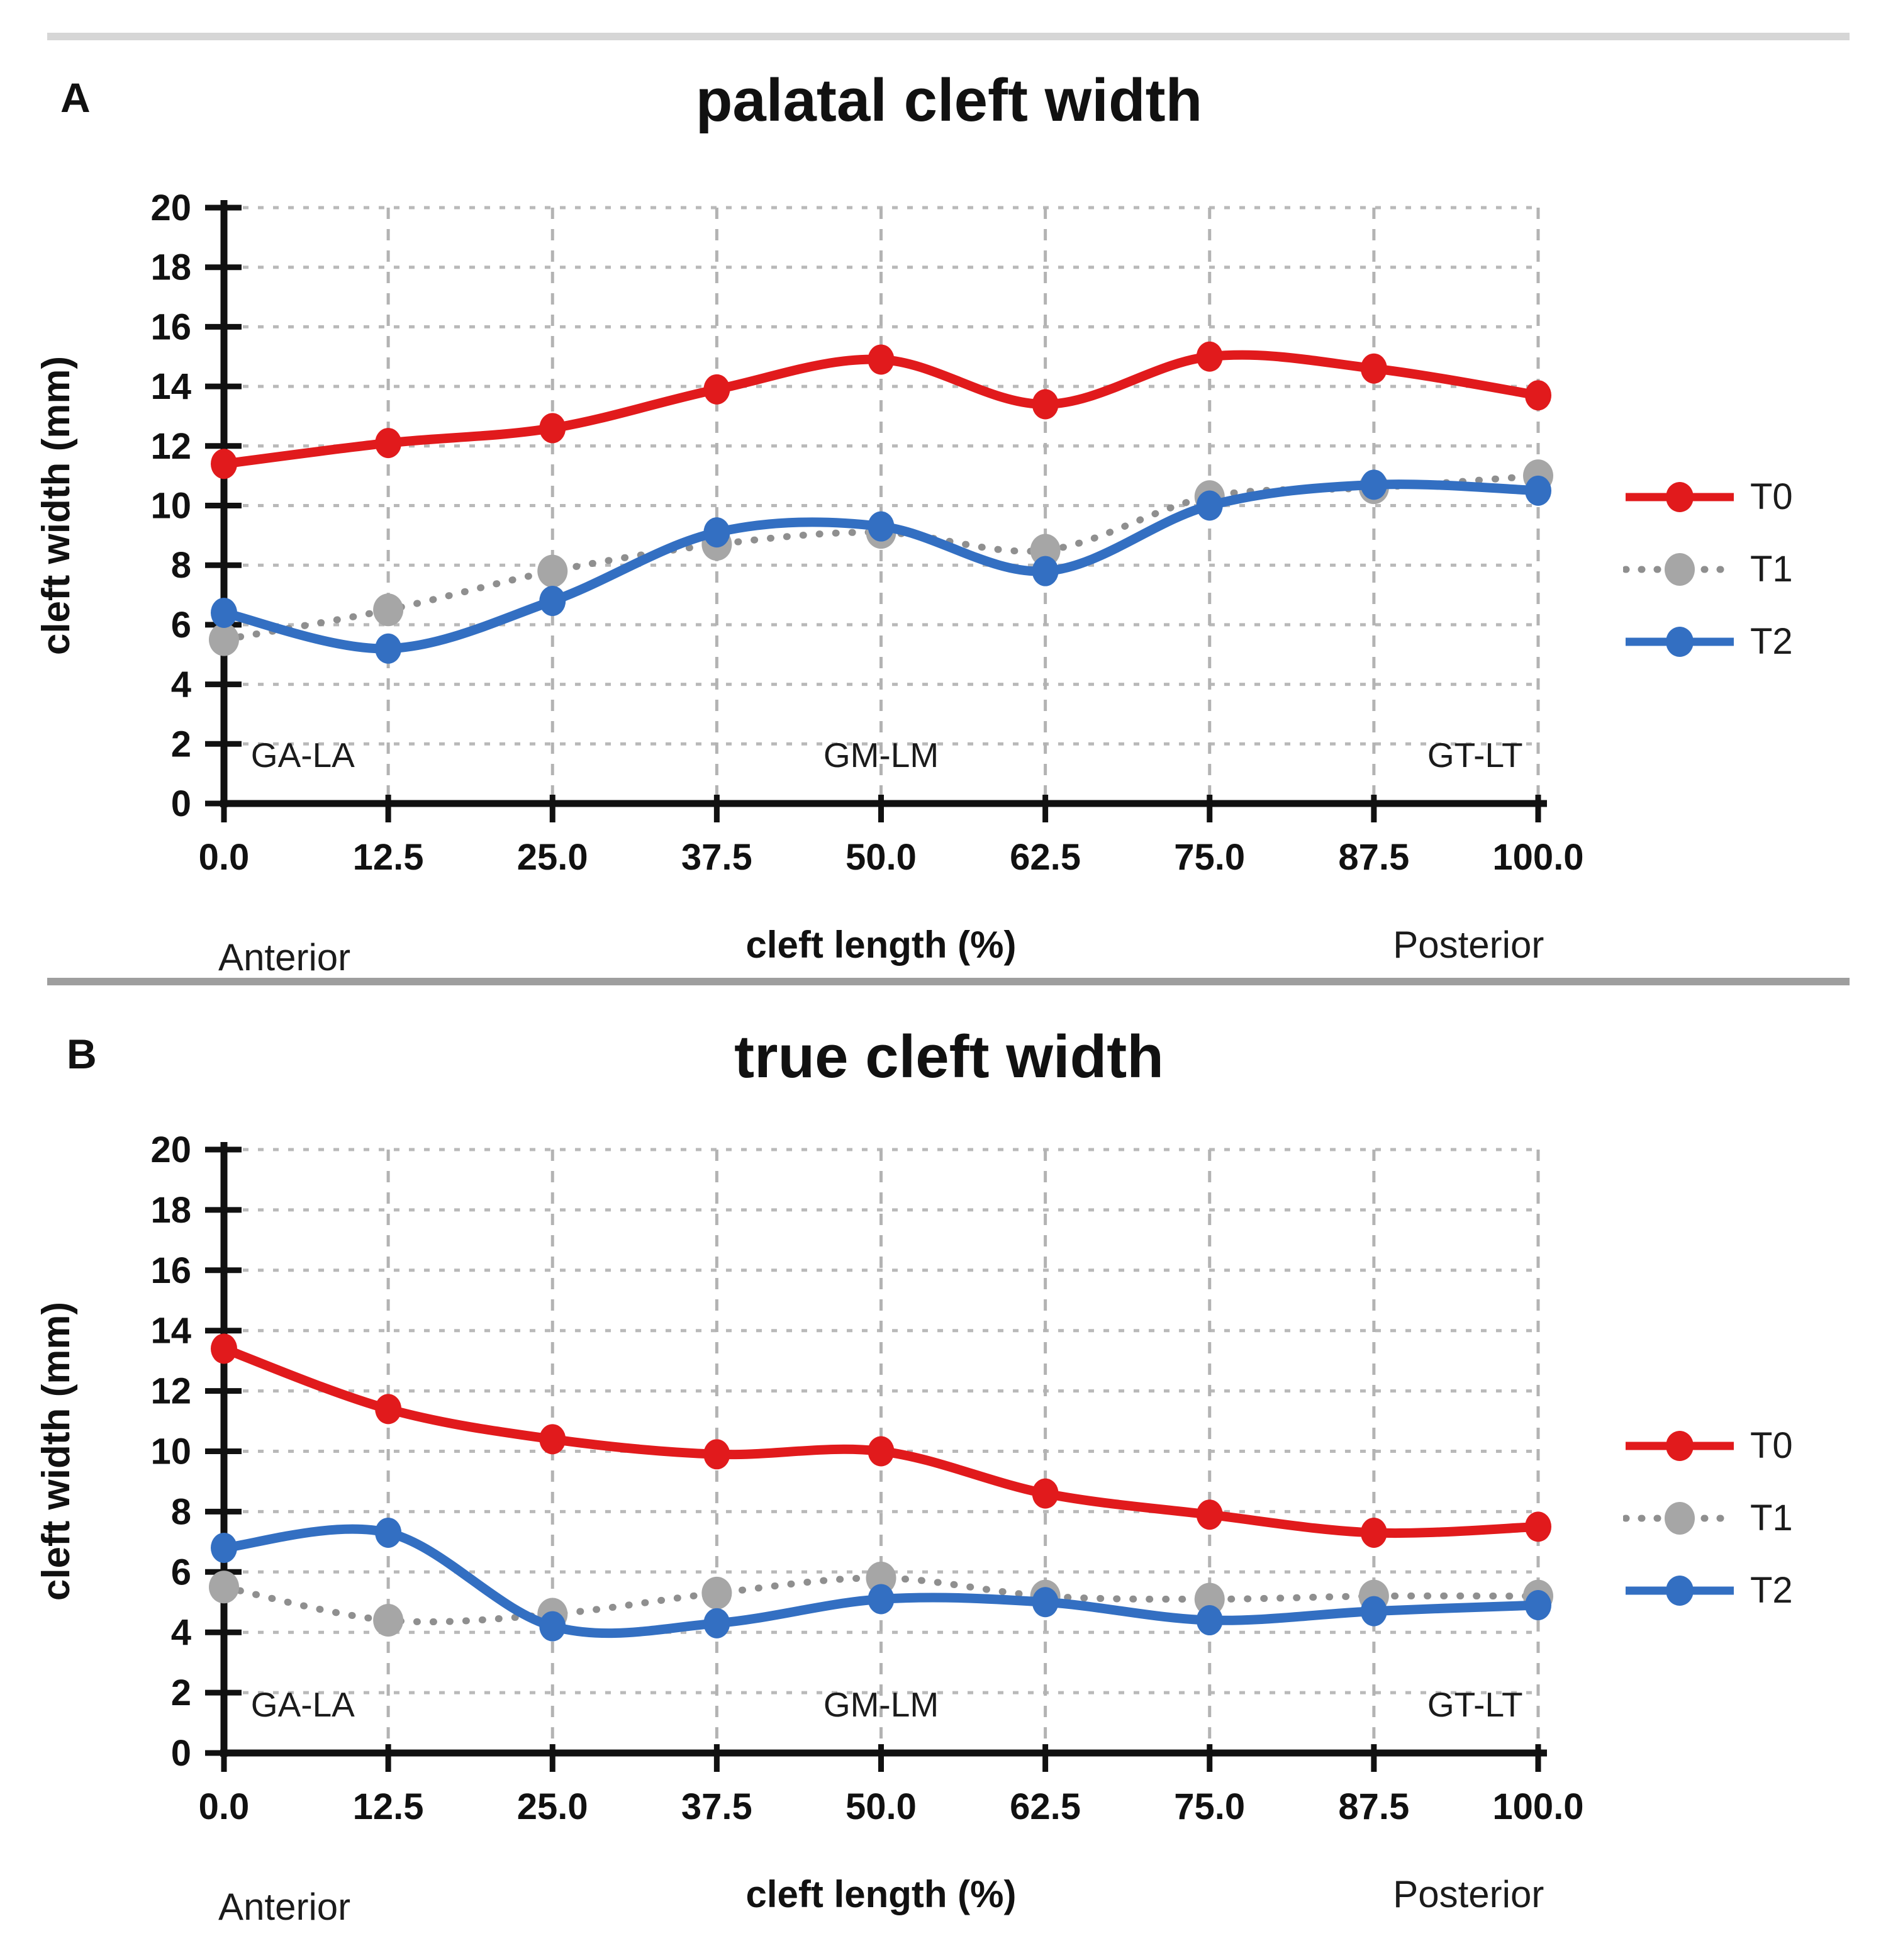  What do you see at coordinates (225, 1806) in the screenshot?
I see `x-tick-label: 0.0` at bounding box center [225, 1806].